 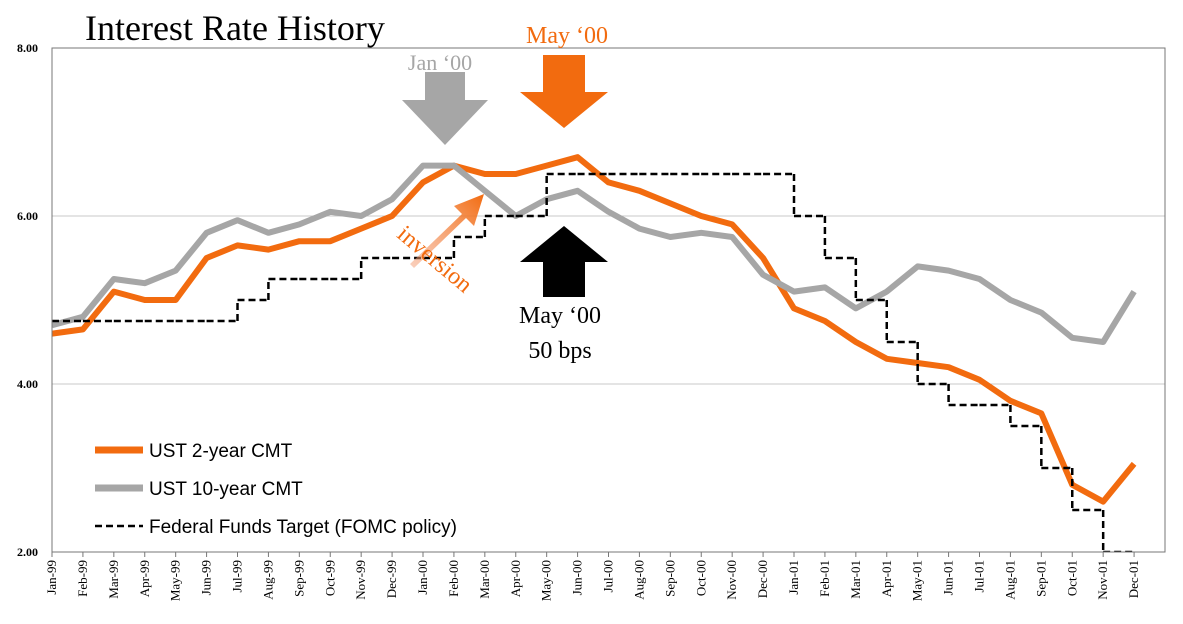 I want to click on x-tick-label: Oct-01, so click(x=1071, y=578).